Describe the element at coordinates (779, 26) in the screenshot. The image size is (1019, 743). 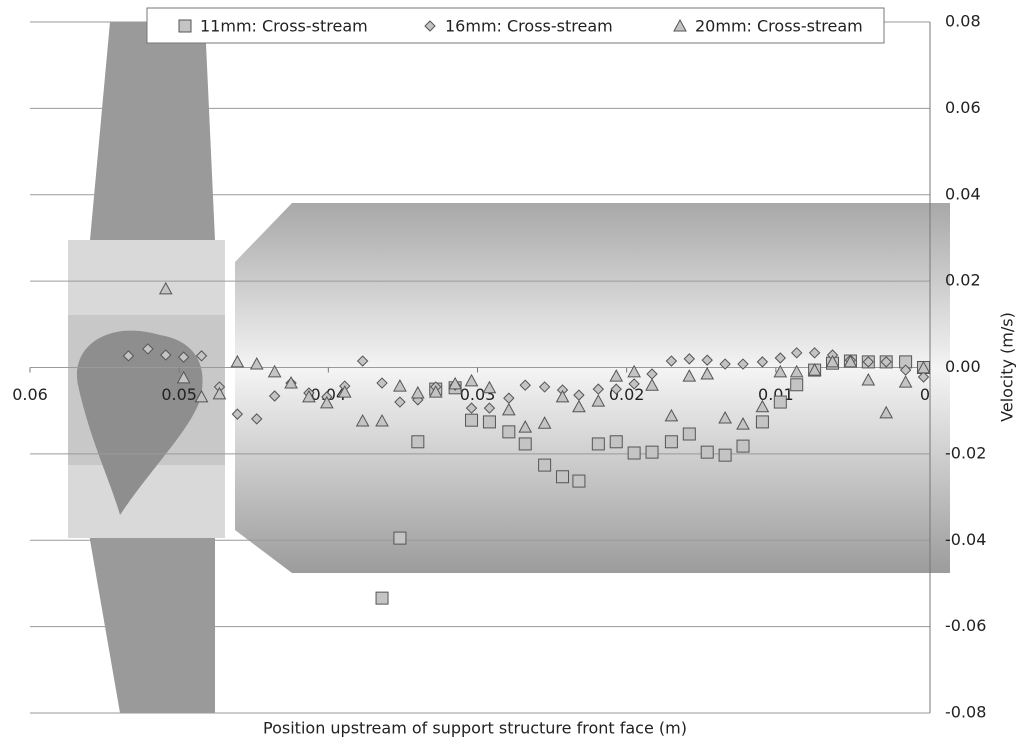
I see `legend-label: 20mm: Cross-stream` at that location.